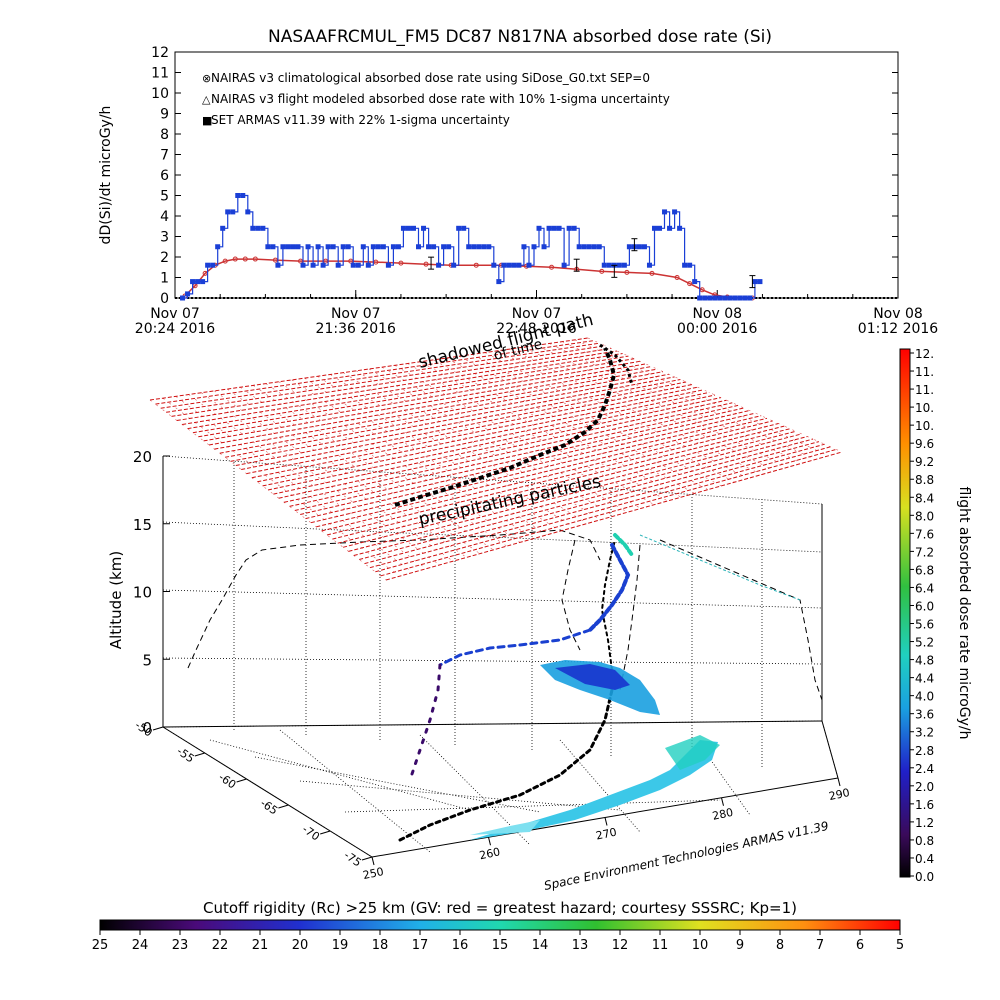 The image size is (1000, 1000). I want to click on dose-colorbar-tick-label: 12., so click(924, 354).